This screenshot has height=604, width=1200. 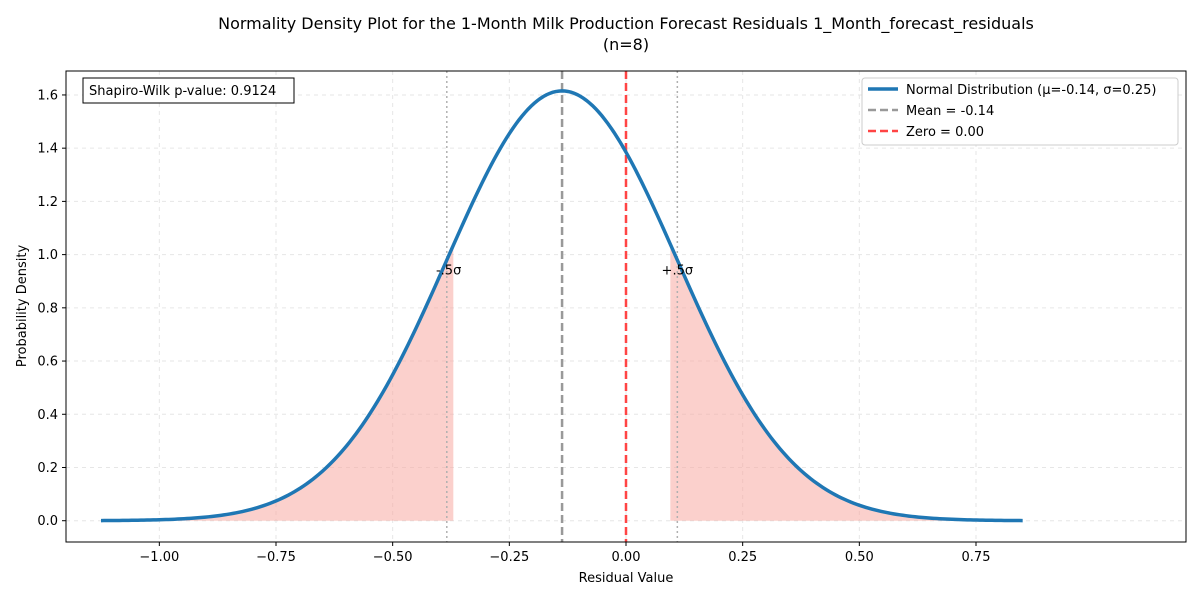 I want to click on legend-frame, so click(x=1020, y=111).